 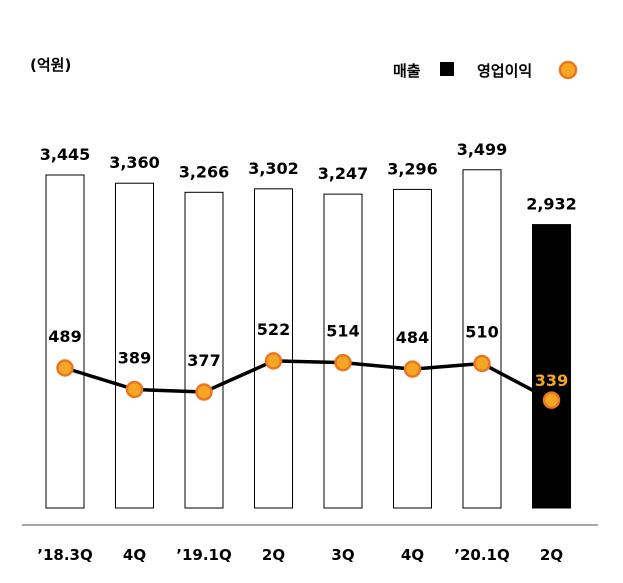 What do you see at coordinates (551, 204) in the screenshot?
I see `revenue-value-label: 2,932` at bounding box center [551, 204].